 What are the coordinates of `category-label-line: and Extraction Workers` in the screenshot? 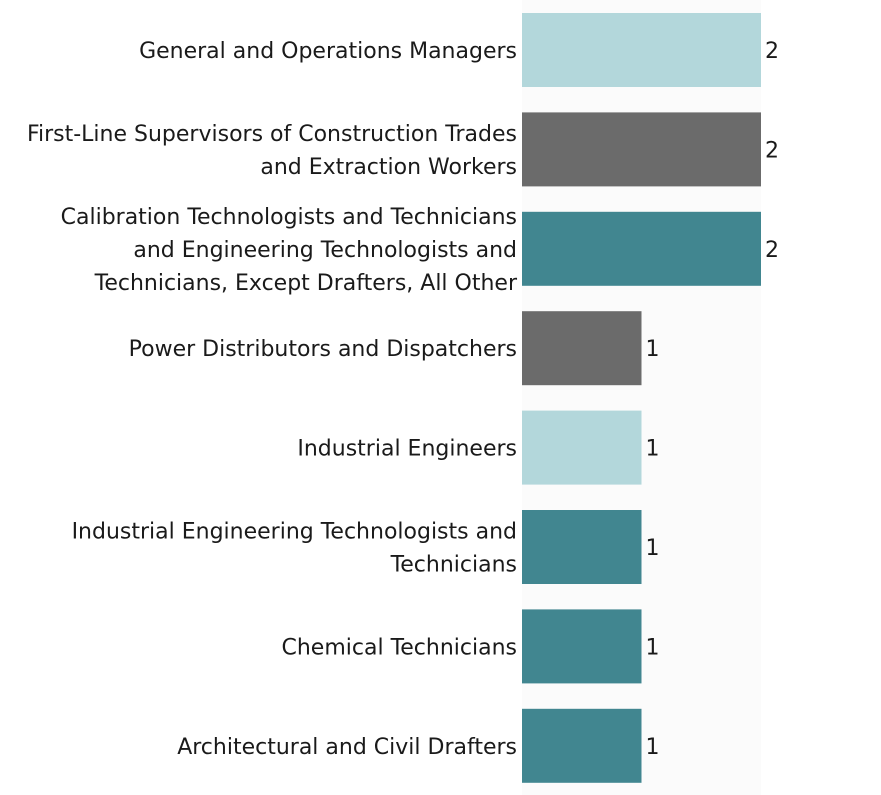 It's located at (388, 167).